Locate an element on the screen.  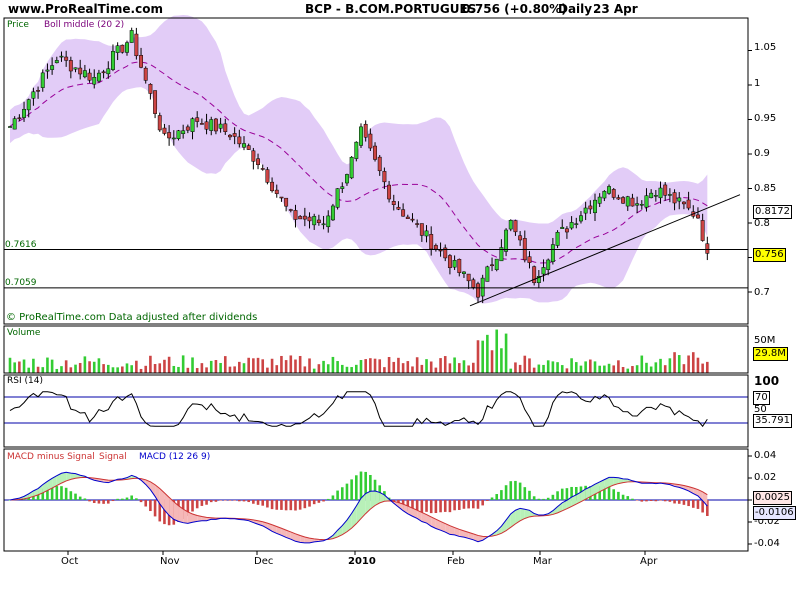
last-price-tag: 0.756 is located at coordinates (769, 255).